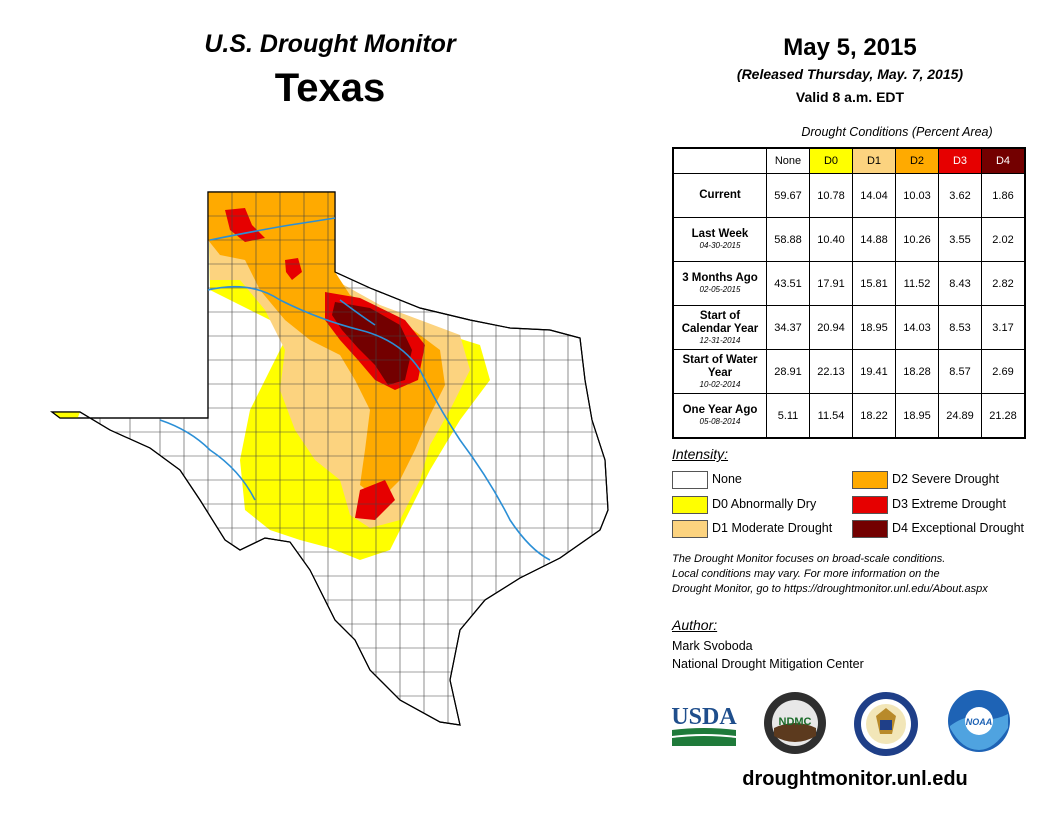 The width and height of the screenshot is (1056, 816). I want to click on table-cell: 3.55, so click(960, 239).